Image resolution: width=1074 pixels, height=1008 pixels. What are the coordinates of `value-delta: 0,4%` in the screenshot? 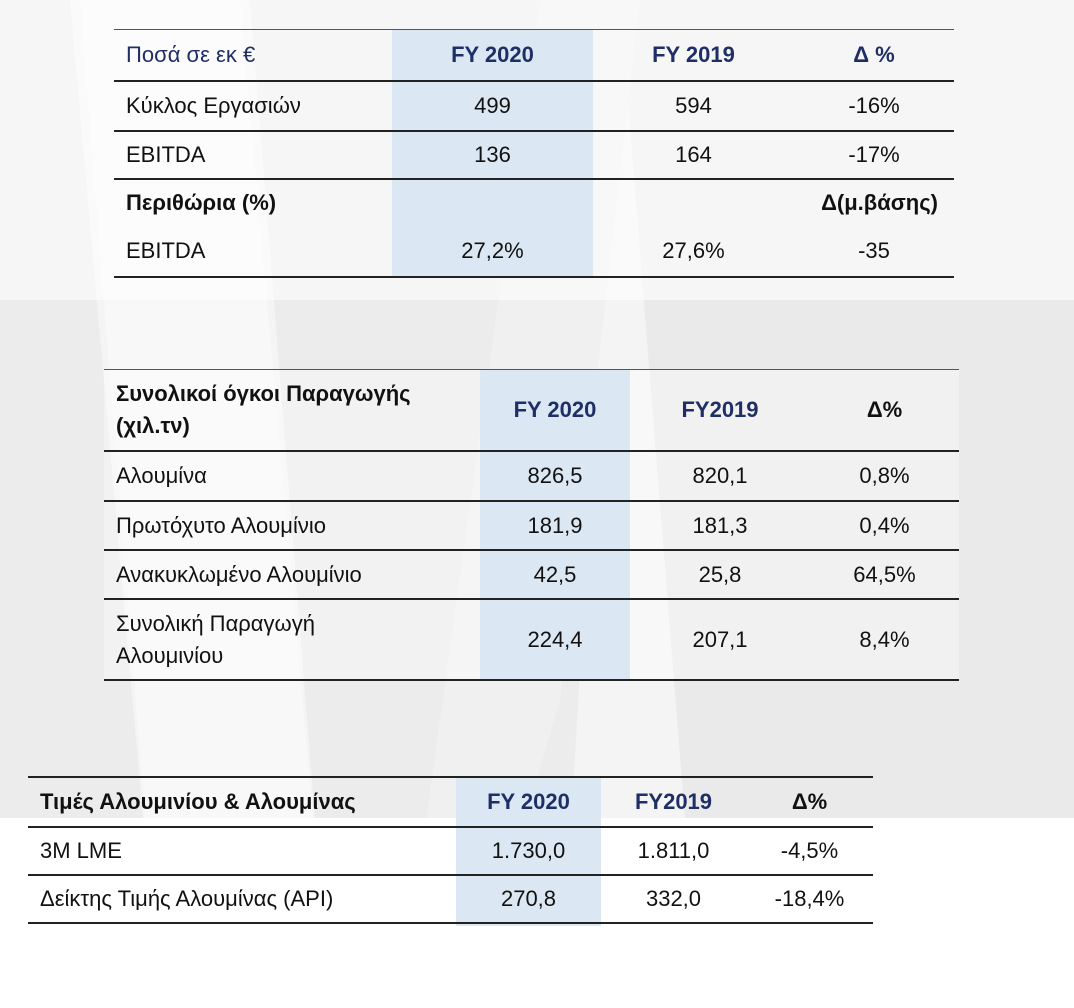 It's located at (884, 525).